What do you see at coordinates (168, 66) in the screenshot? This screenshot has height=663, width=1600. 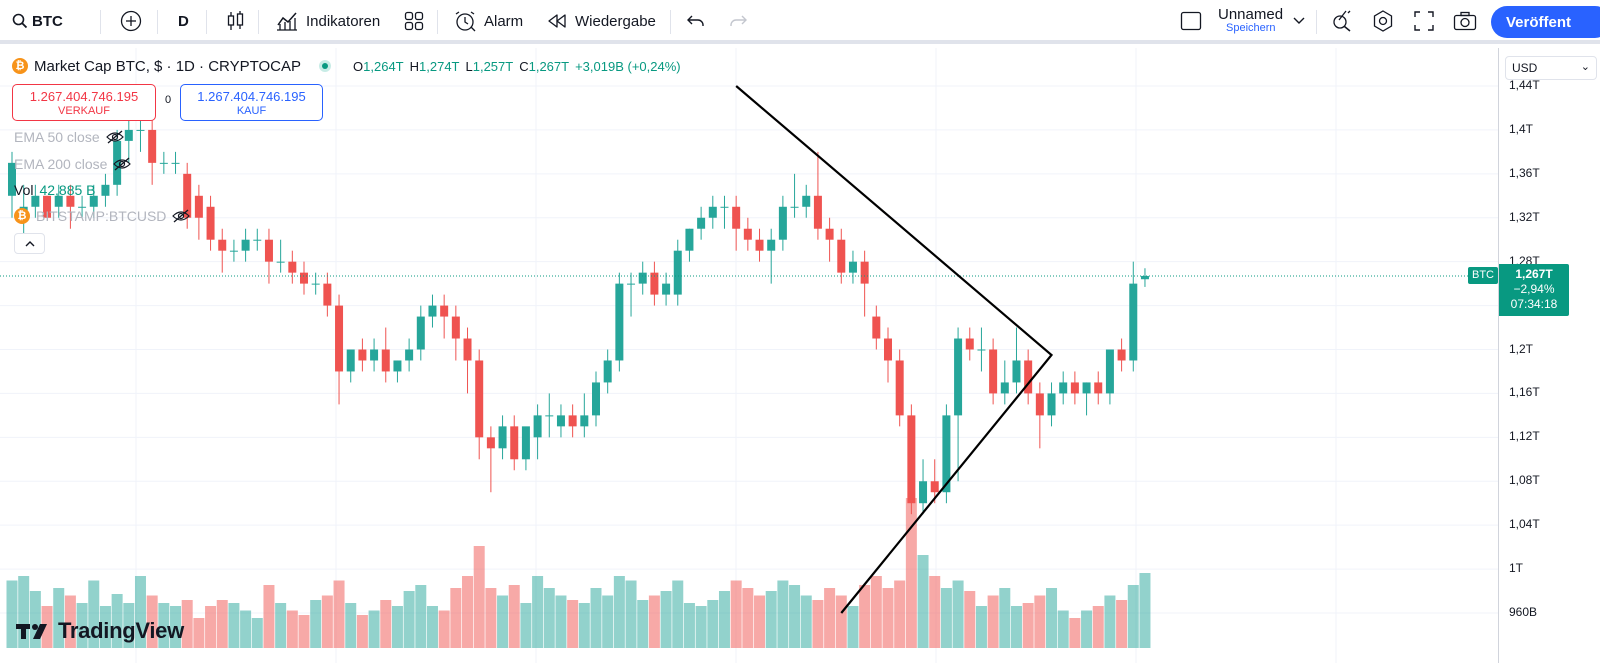 I see `legend-title: Market Cap BTC, $ · 1D · CRYPTOCAP` at bounding box center [168, 66].